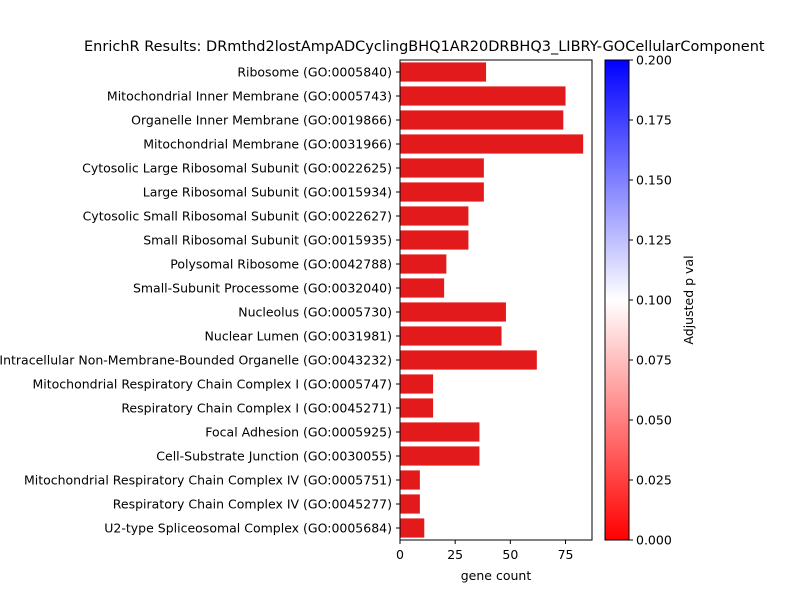 This screenshot has width=800, height=600. Describe the element at coordinates (654, 180) in the screenshot. I see `colorbar-tick-label: 0.150` at that location.